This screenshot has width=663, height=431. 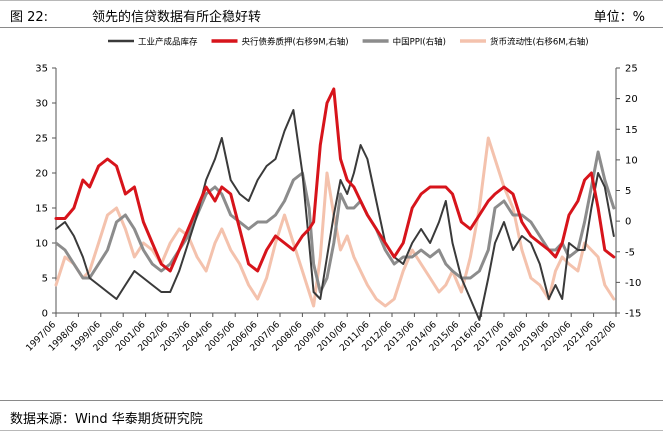 What do you see at coordinates (539, 42) in the screenshot?
I see `legend-label: 货币流动性(右移6M,右轴)` at bounding box center [539, 42].